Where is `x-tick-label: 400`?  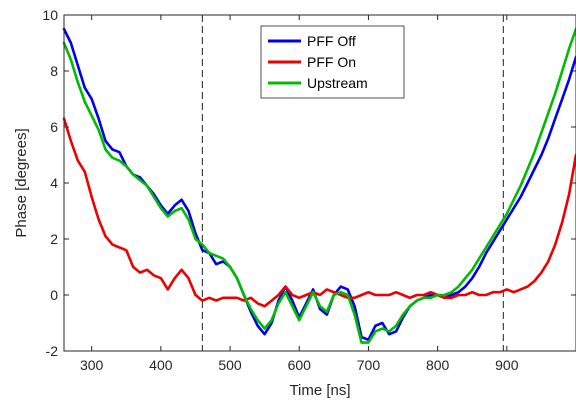 x-tick-label: 400 is located at coordinates (161, 365).